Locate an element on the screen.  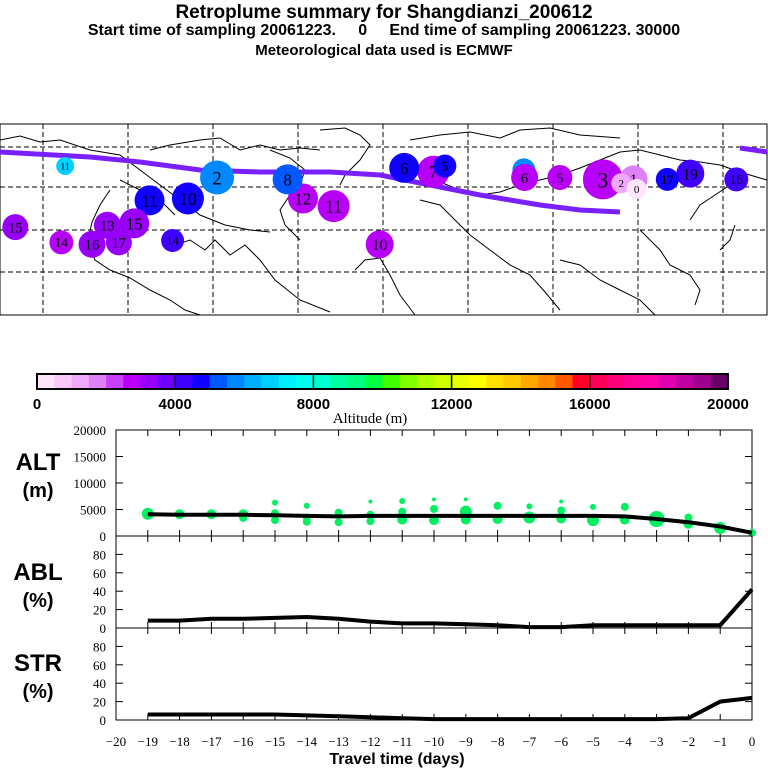
cluster-label: 5 is located at coordinates (445, 167).